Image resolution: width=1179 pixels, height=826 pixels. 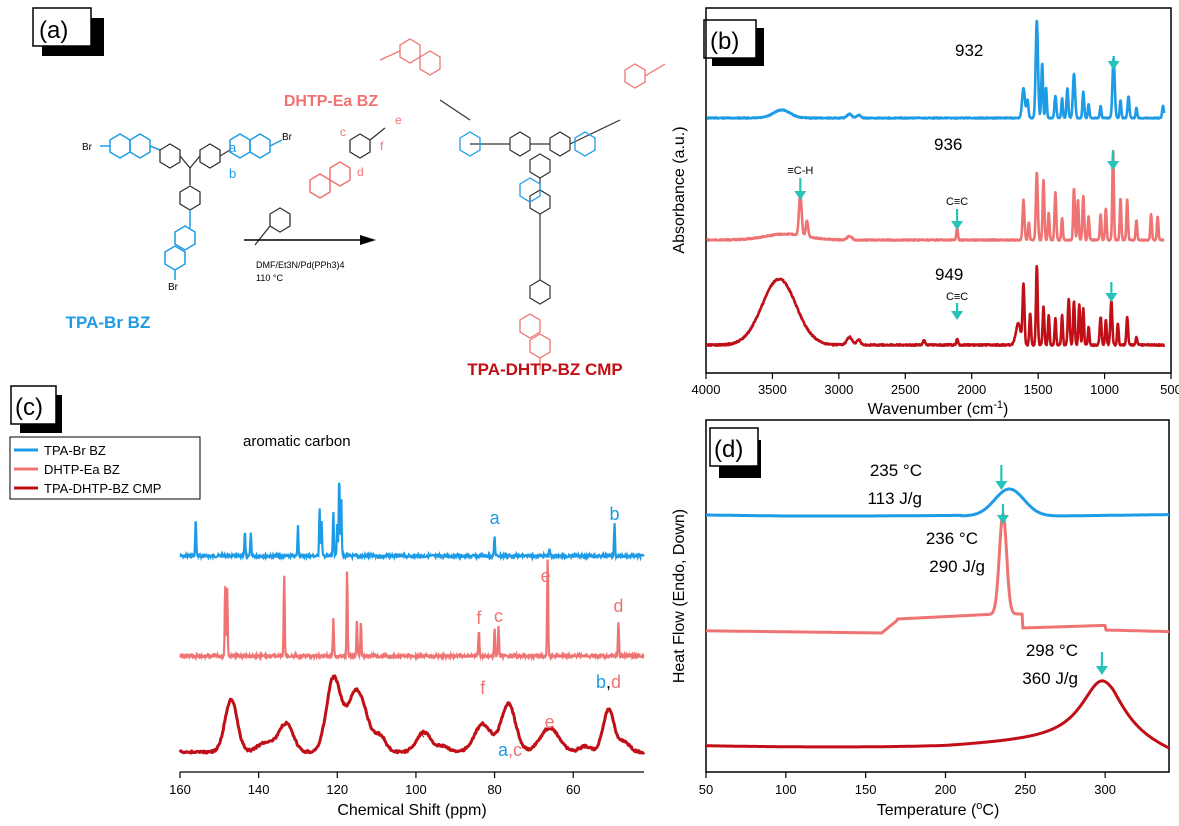 I want to click on aromatic-label: aromatic carbon, so click(x=297, y=441).